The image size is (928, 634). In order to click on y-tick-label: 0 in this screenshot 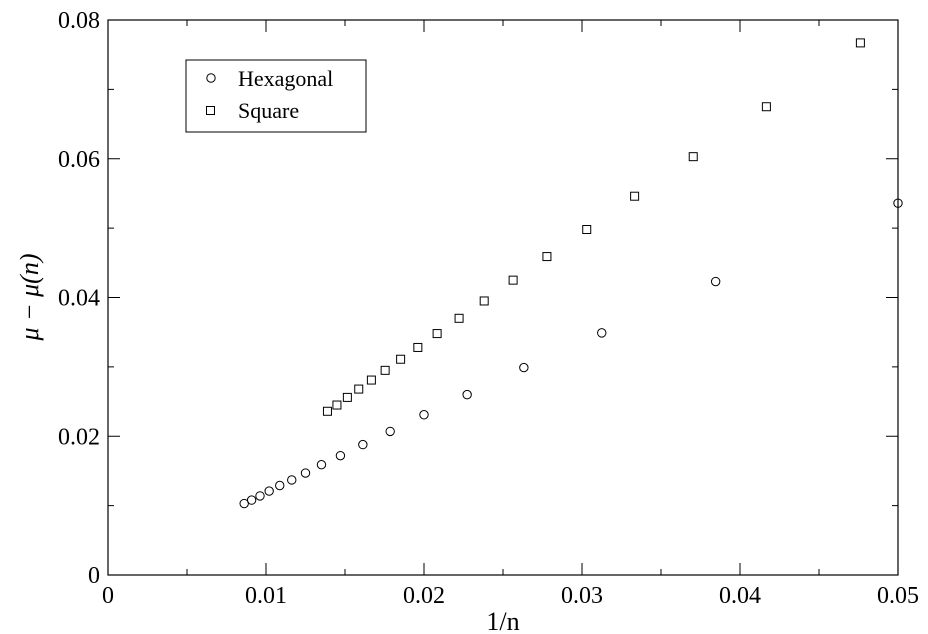, I will do `click(94, 576)`.